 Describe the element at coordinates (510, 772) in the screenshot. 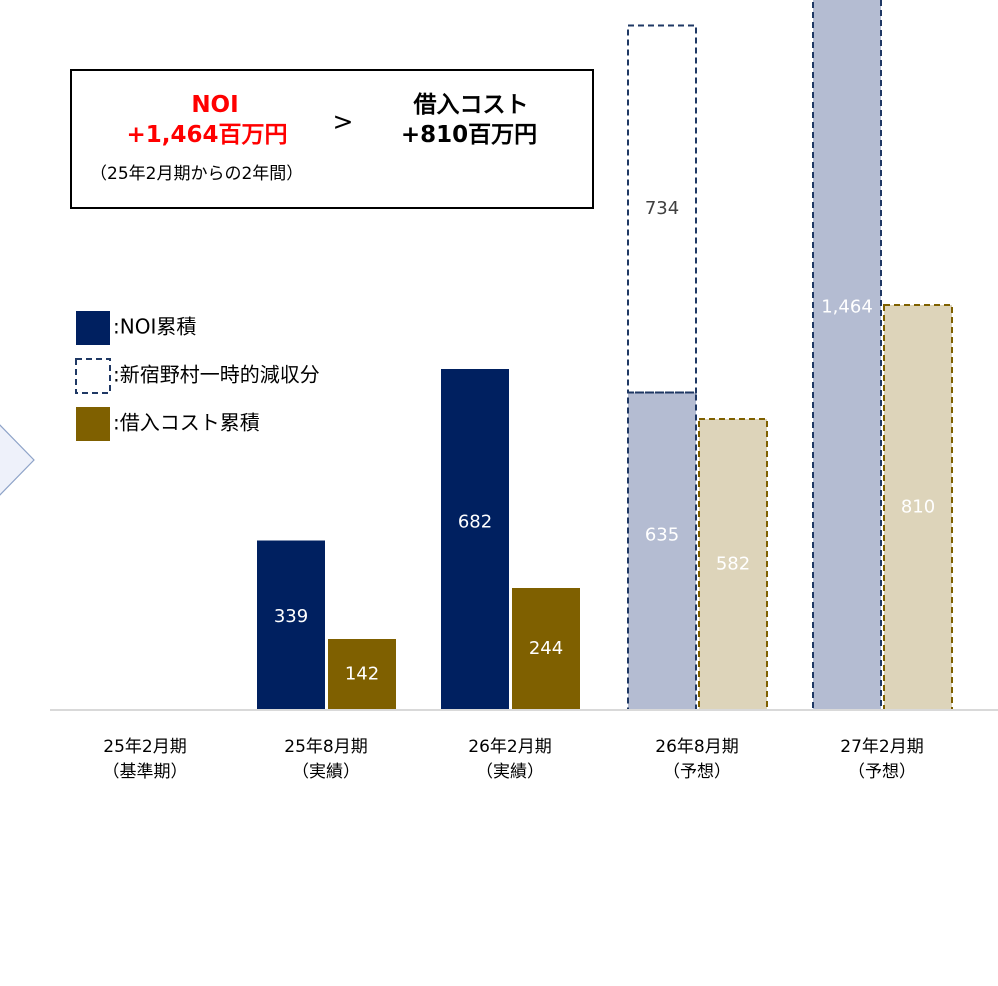

I see `x-tick-sublabel-2: （実績）` at that location.